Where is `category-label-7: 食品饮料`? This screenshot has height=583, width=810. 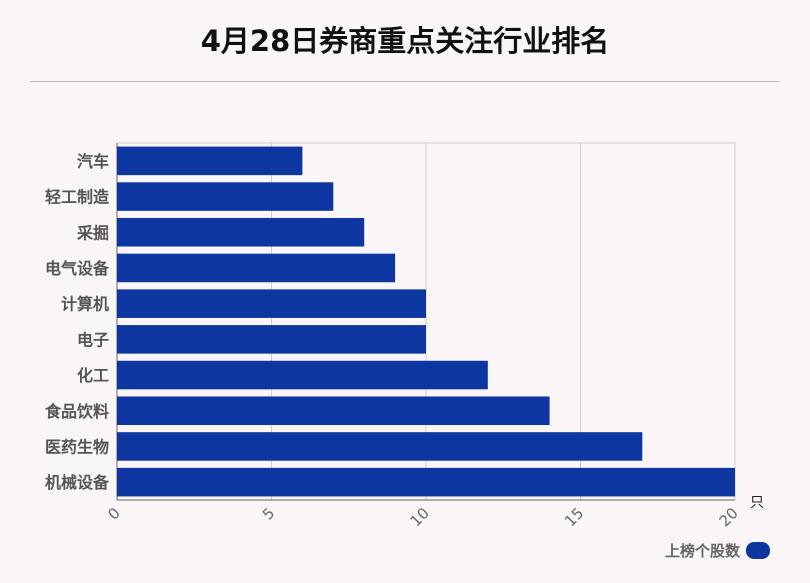
category-label-7: 食品饮料 is located at coordinates (76, 411).